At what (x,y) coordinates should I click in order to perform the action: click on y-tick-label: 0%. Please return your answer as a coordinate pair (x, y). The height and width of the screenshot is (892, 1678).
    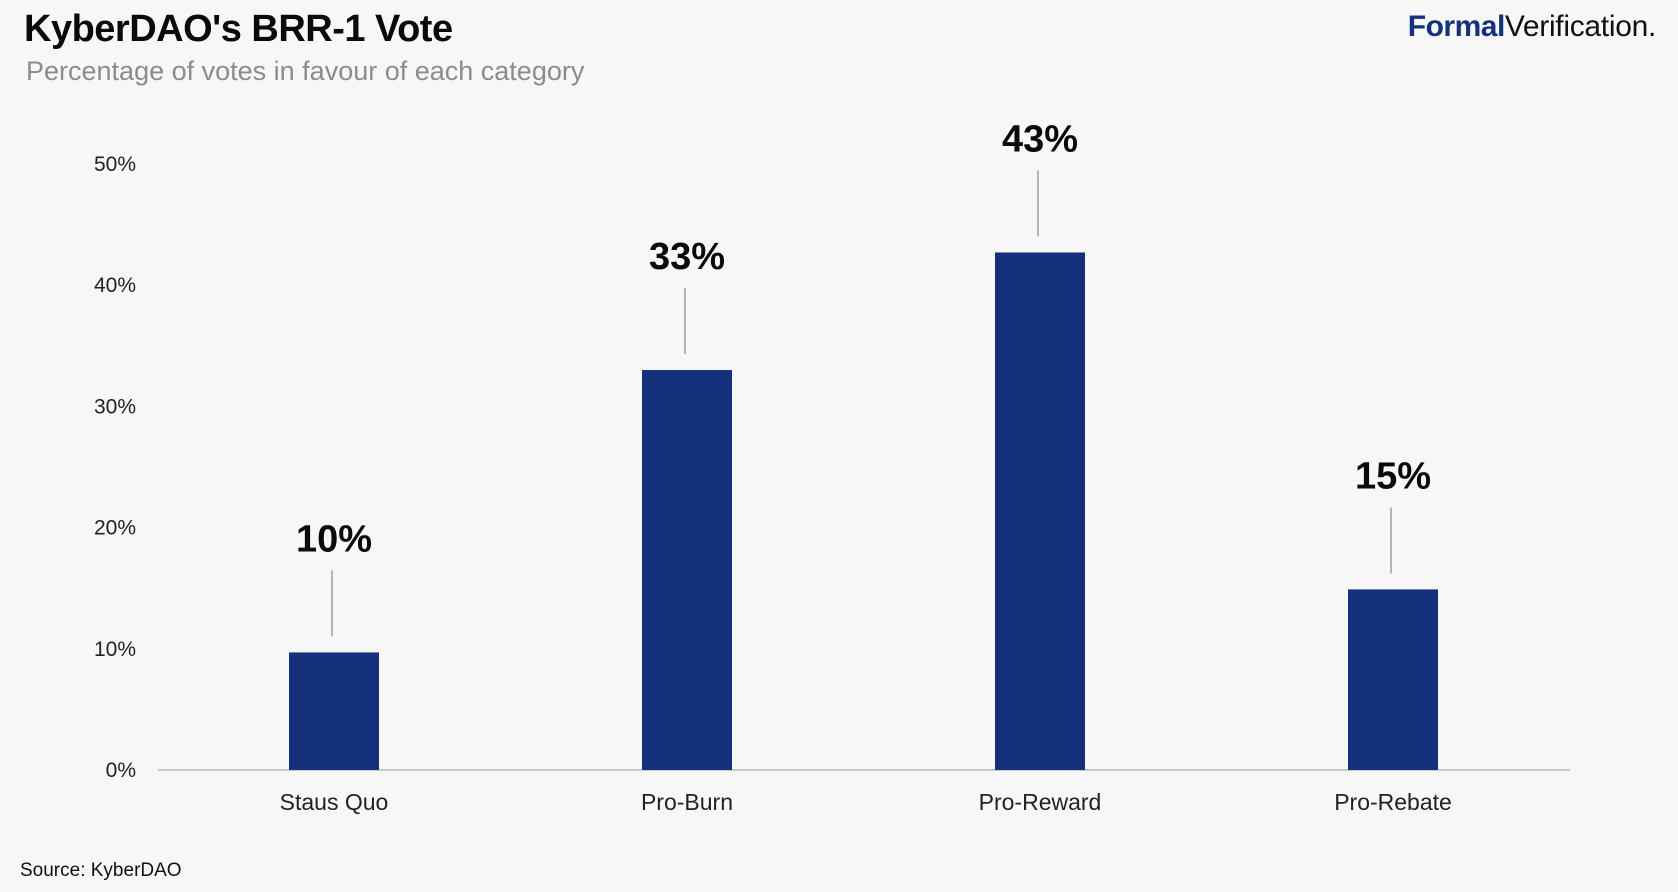
    Looking at the image, I should click on (121, 770).